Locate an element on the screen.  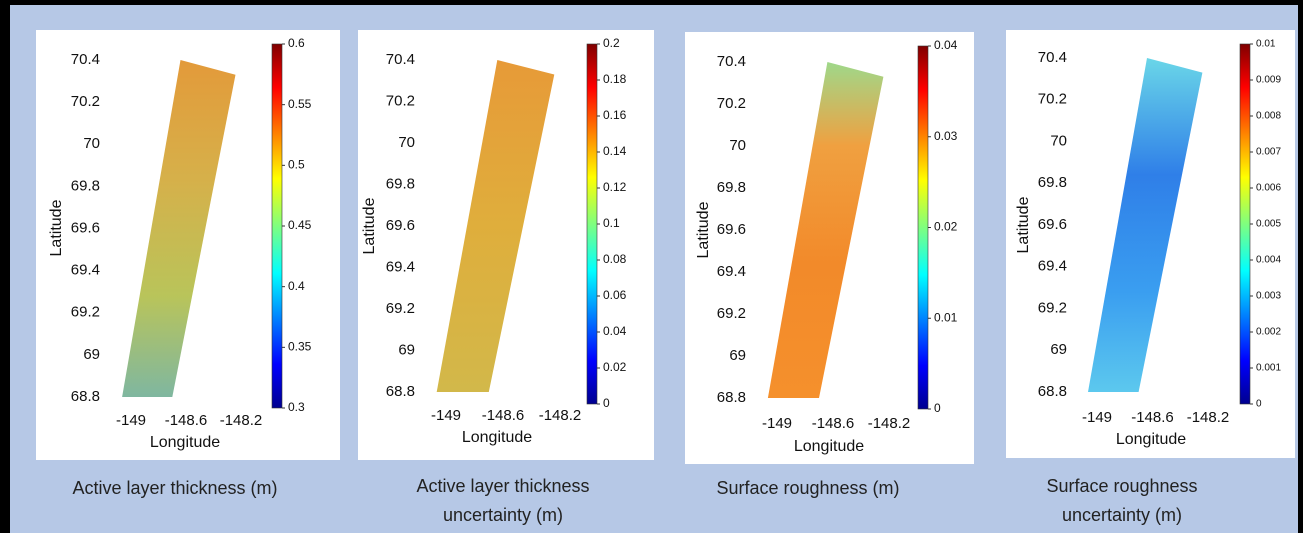
colorbar-tick-label: 0.45 is located at coordinates (300, 225).